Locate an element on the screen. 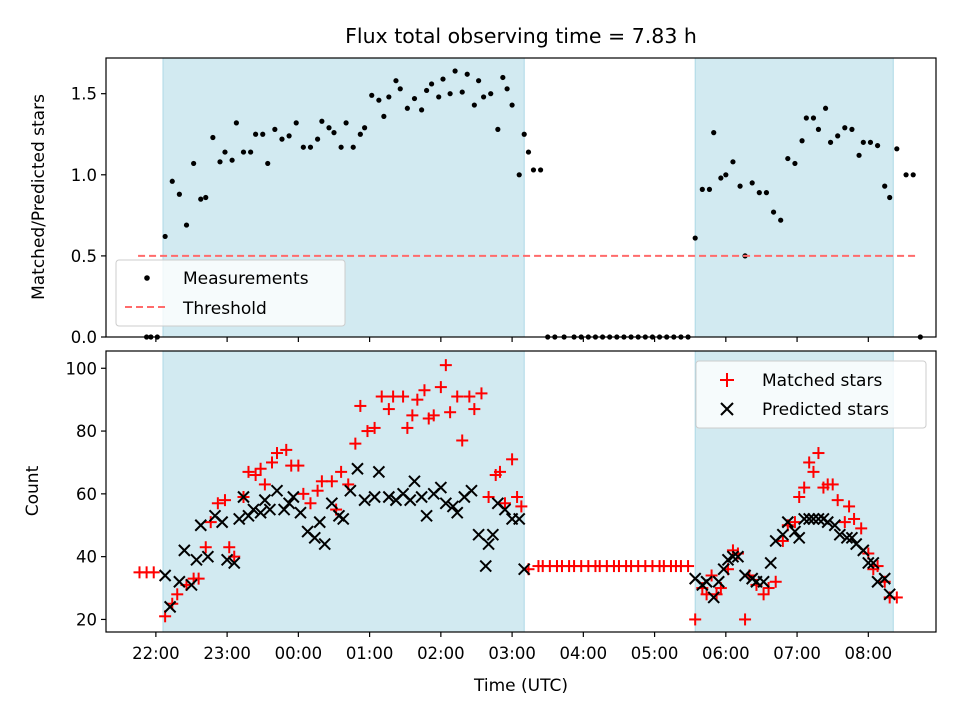 This screenshot has height=720, width=960. legend-predicted-marker is located at coordinates (727, 409).